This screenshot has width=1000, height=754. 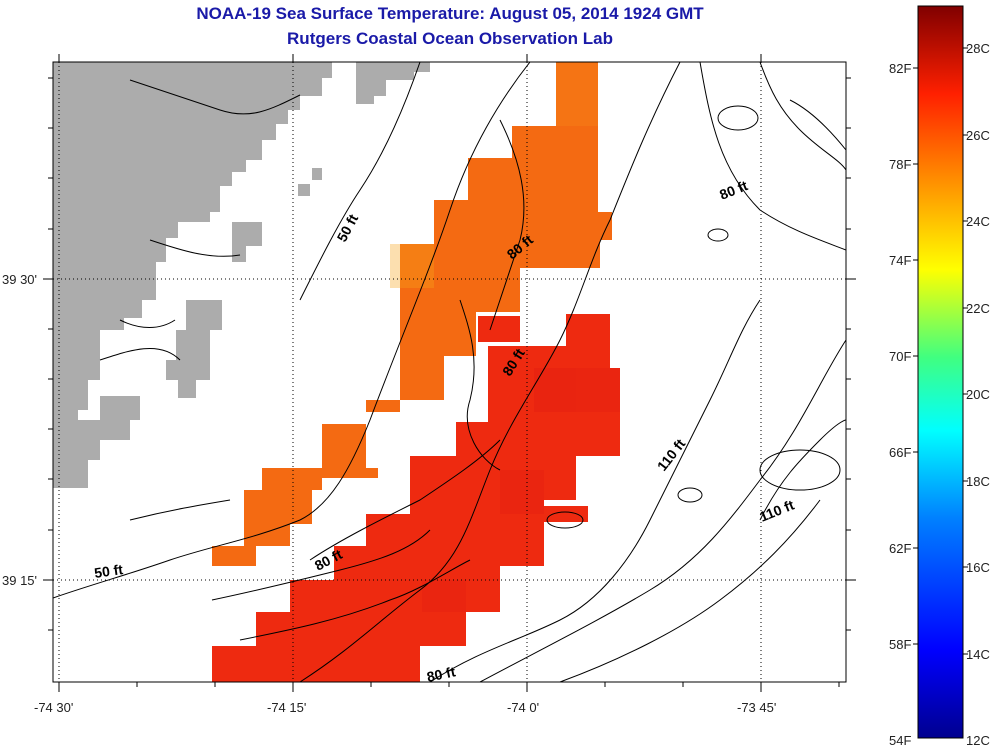 What do you see at coordinates (757, 707) in the screenshot?
I see `longitude-label: -73 45'` at bounding box center [757, 707].